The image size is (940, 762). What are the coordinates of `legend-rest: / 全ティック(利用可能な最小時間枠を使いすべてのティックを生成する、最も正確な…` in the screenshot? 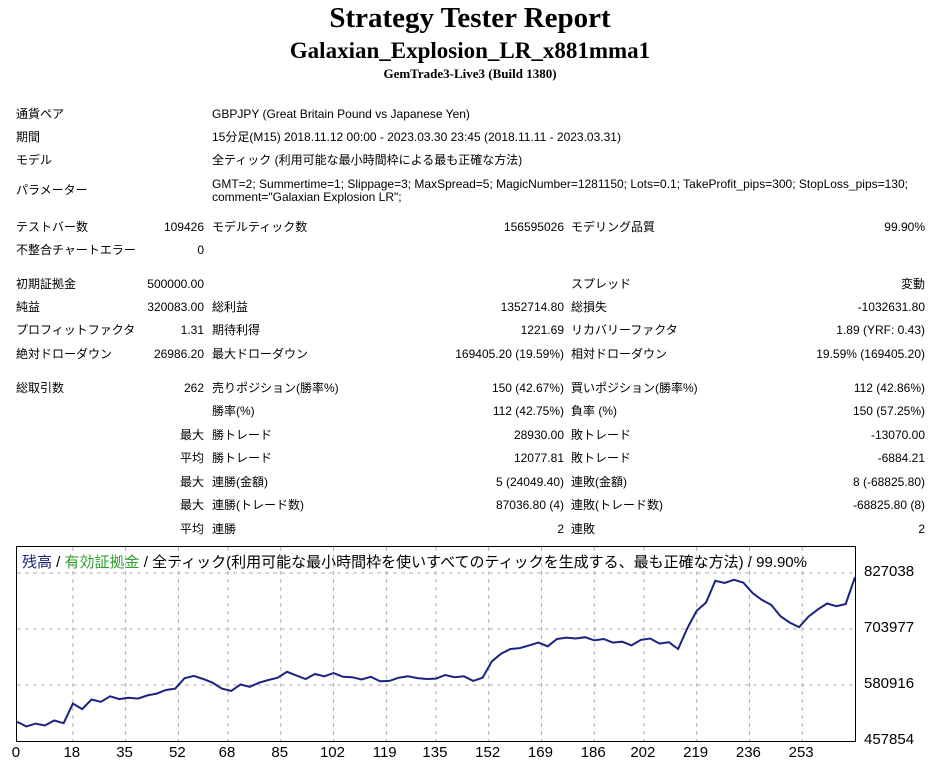 It's located at (473, 562).